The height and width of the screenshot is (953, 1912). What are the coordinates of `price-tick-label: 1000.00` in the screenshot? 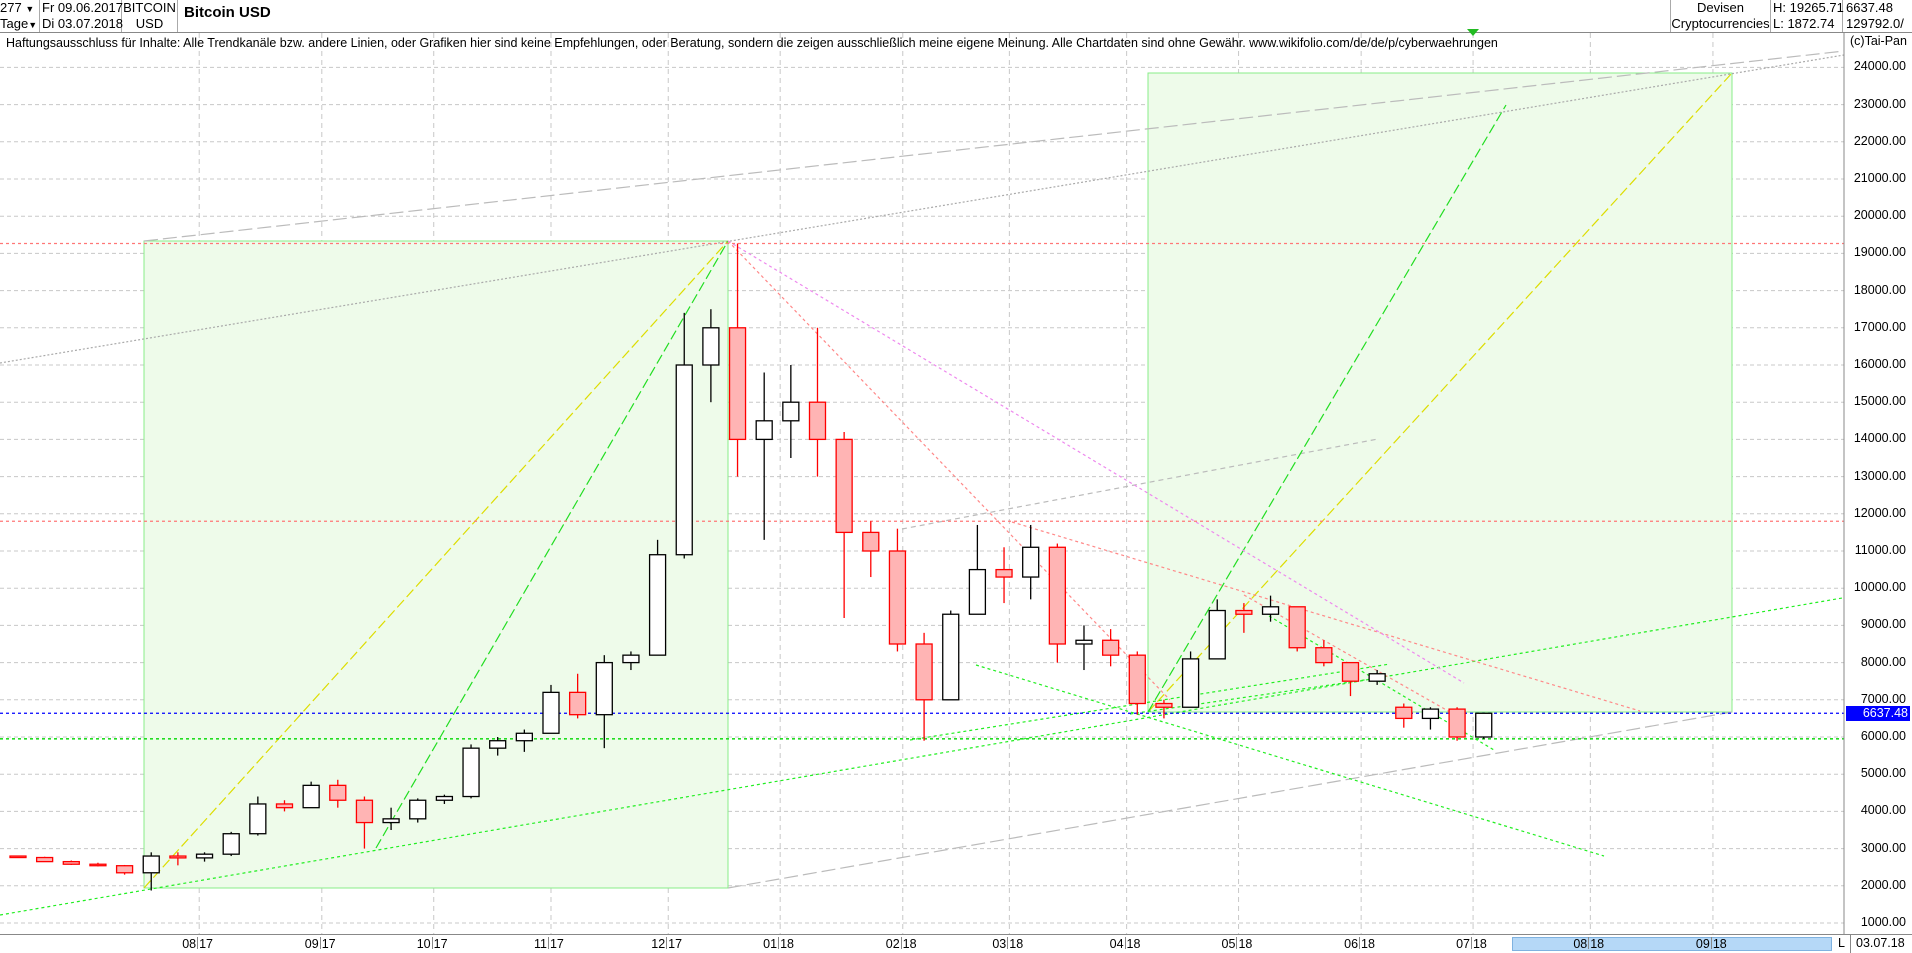 It's located at (1883, 922).